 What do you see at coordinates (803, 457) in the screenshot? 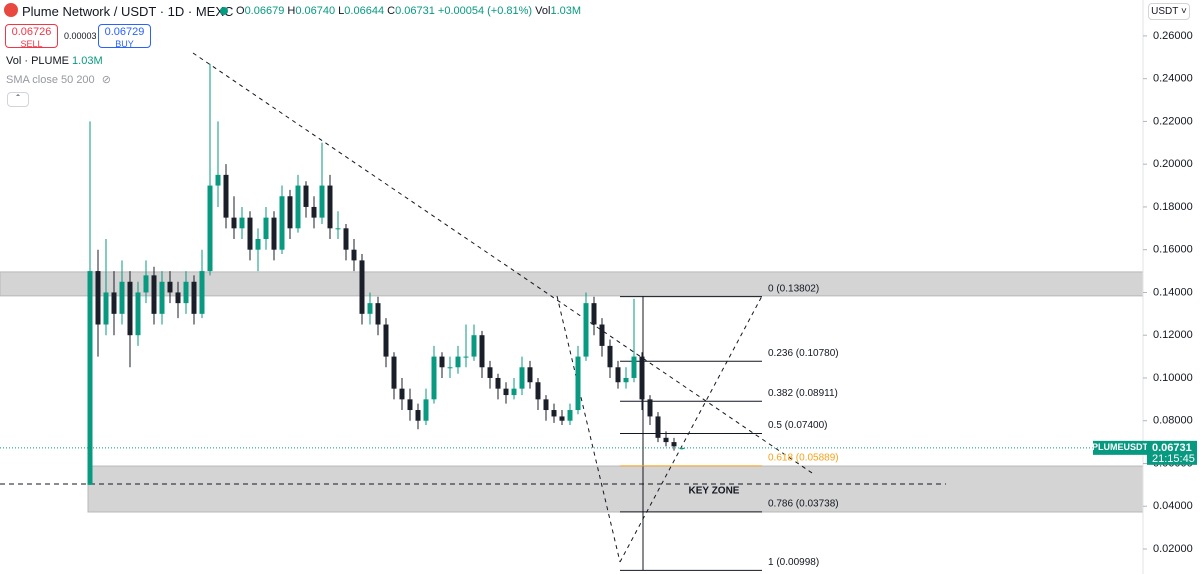
I see `fib-label: 0.618 (0.05889)` at bounding box center [803, 457].